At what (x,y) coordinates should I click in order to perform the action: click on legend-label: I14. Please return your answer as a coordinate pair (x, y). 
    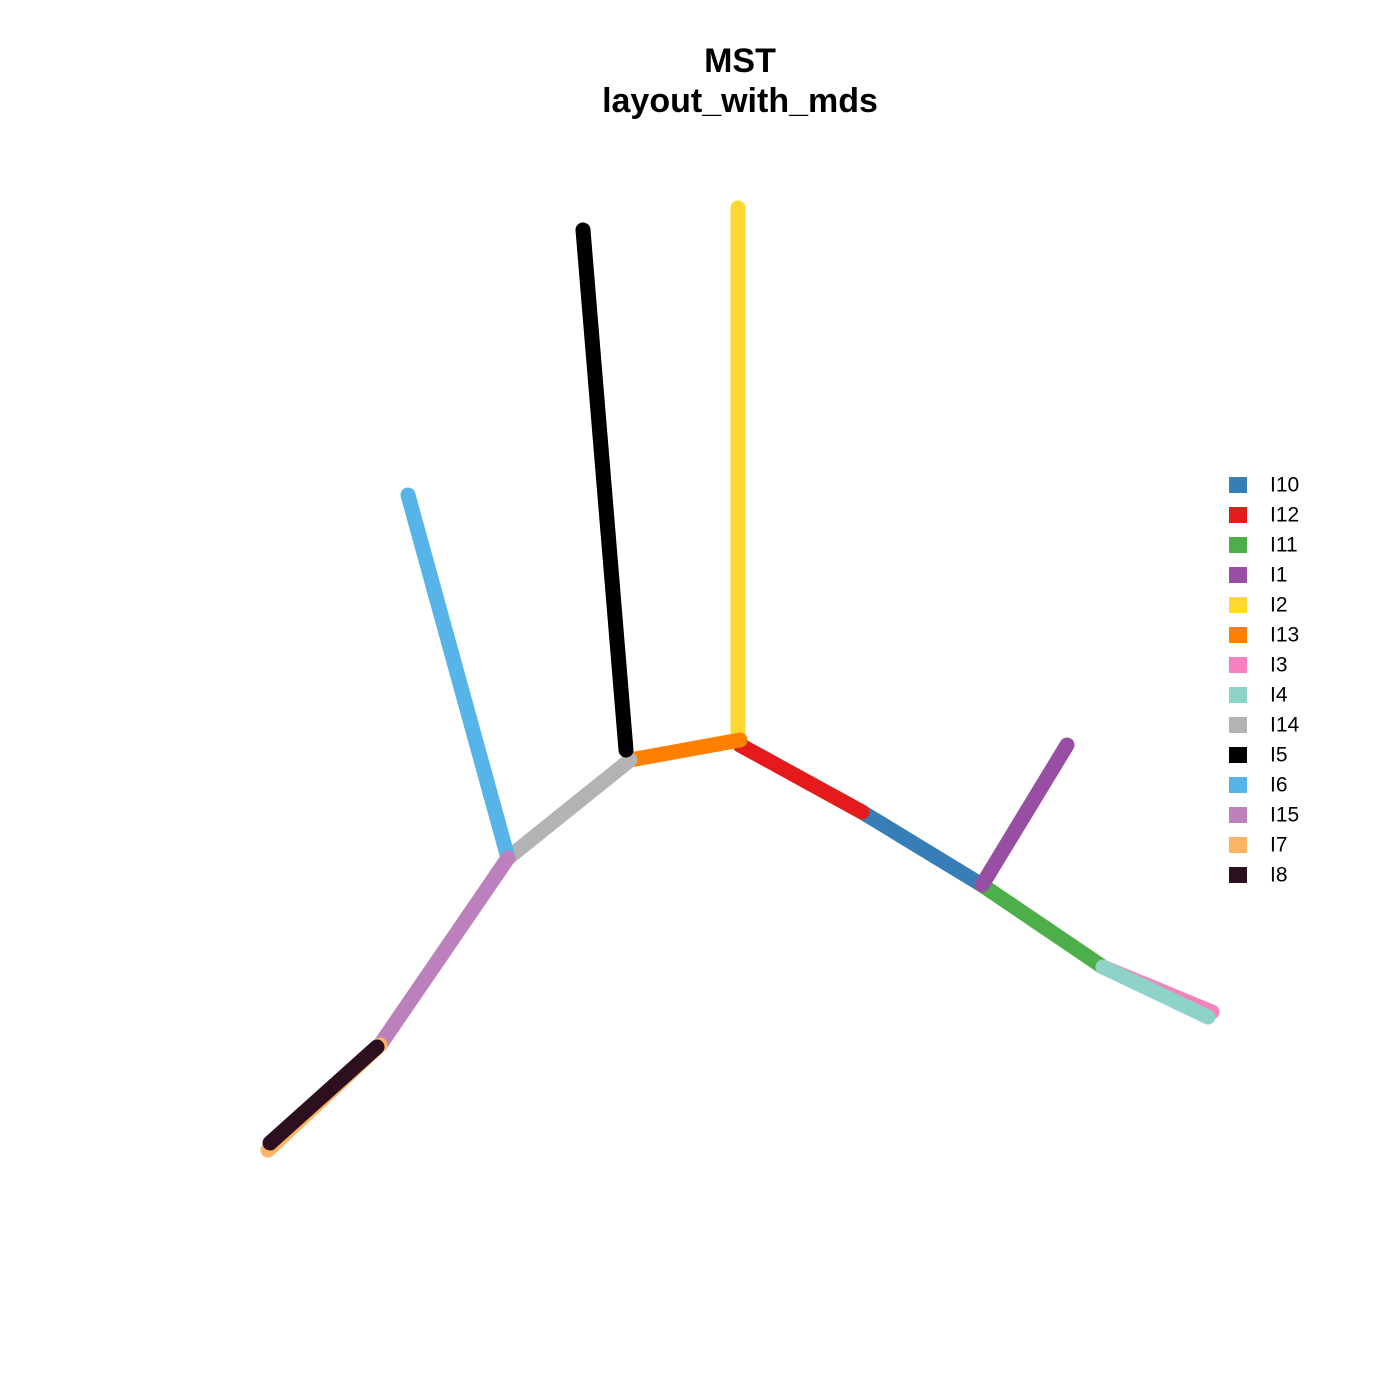
    Looking at the image, I should click on (1285, 725).